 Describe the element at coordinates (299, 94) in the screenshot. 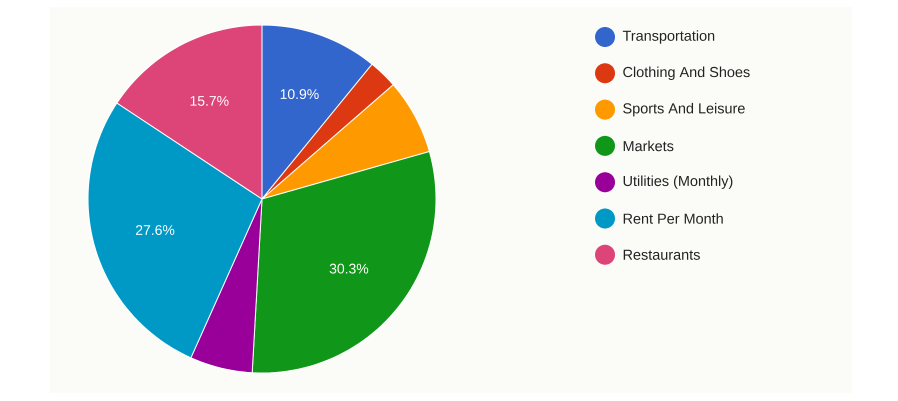

I see `data-label: 10.9%` at that location.